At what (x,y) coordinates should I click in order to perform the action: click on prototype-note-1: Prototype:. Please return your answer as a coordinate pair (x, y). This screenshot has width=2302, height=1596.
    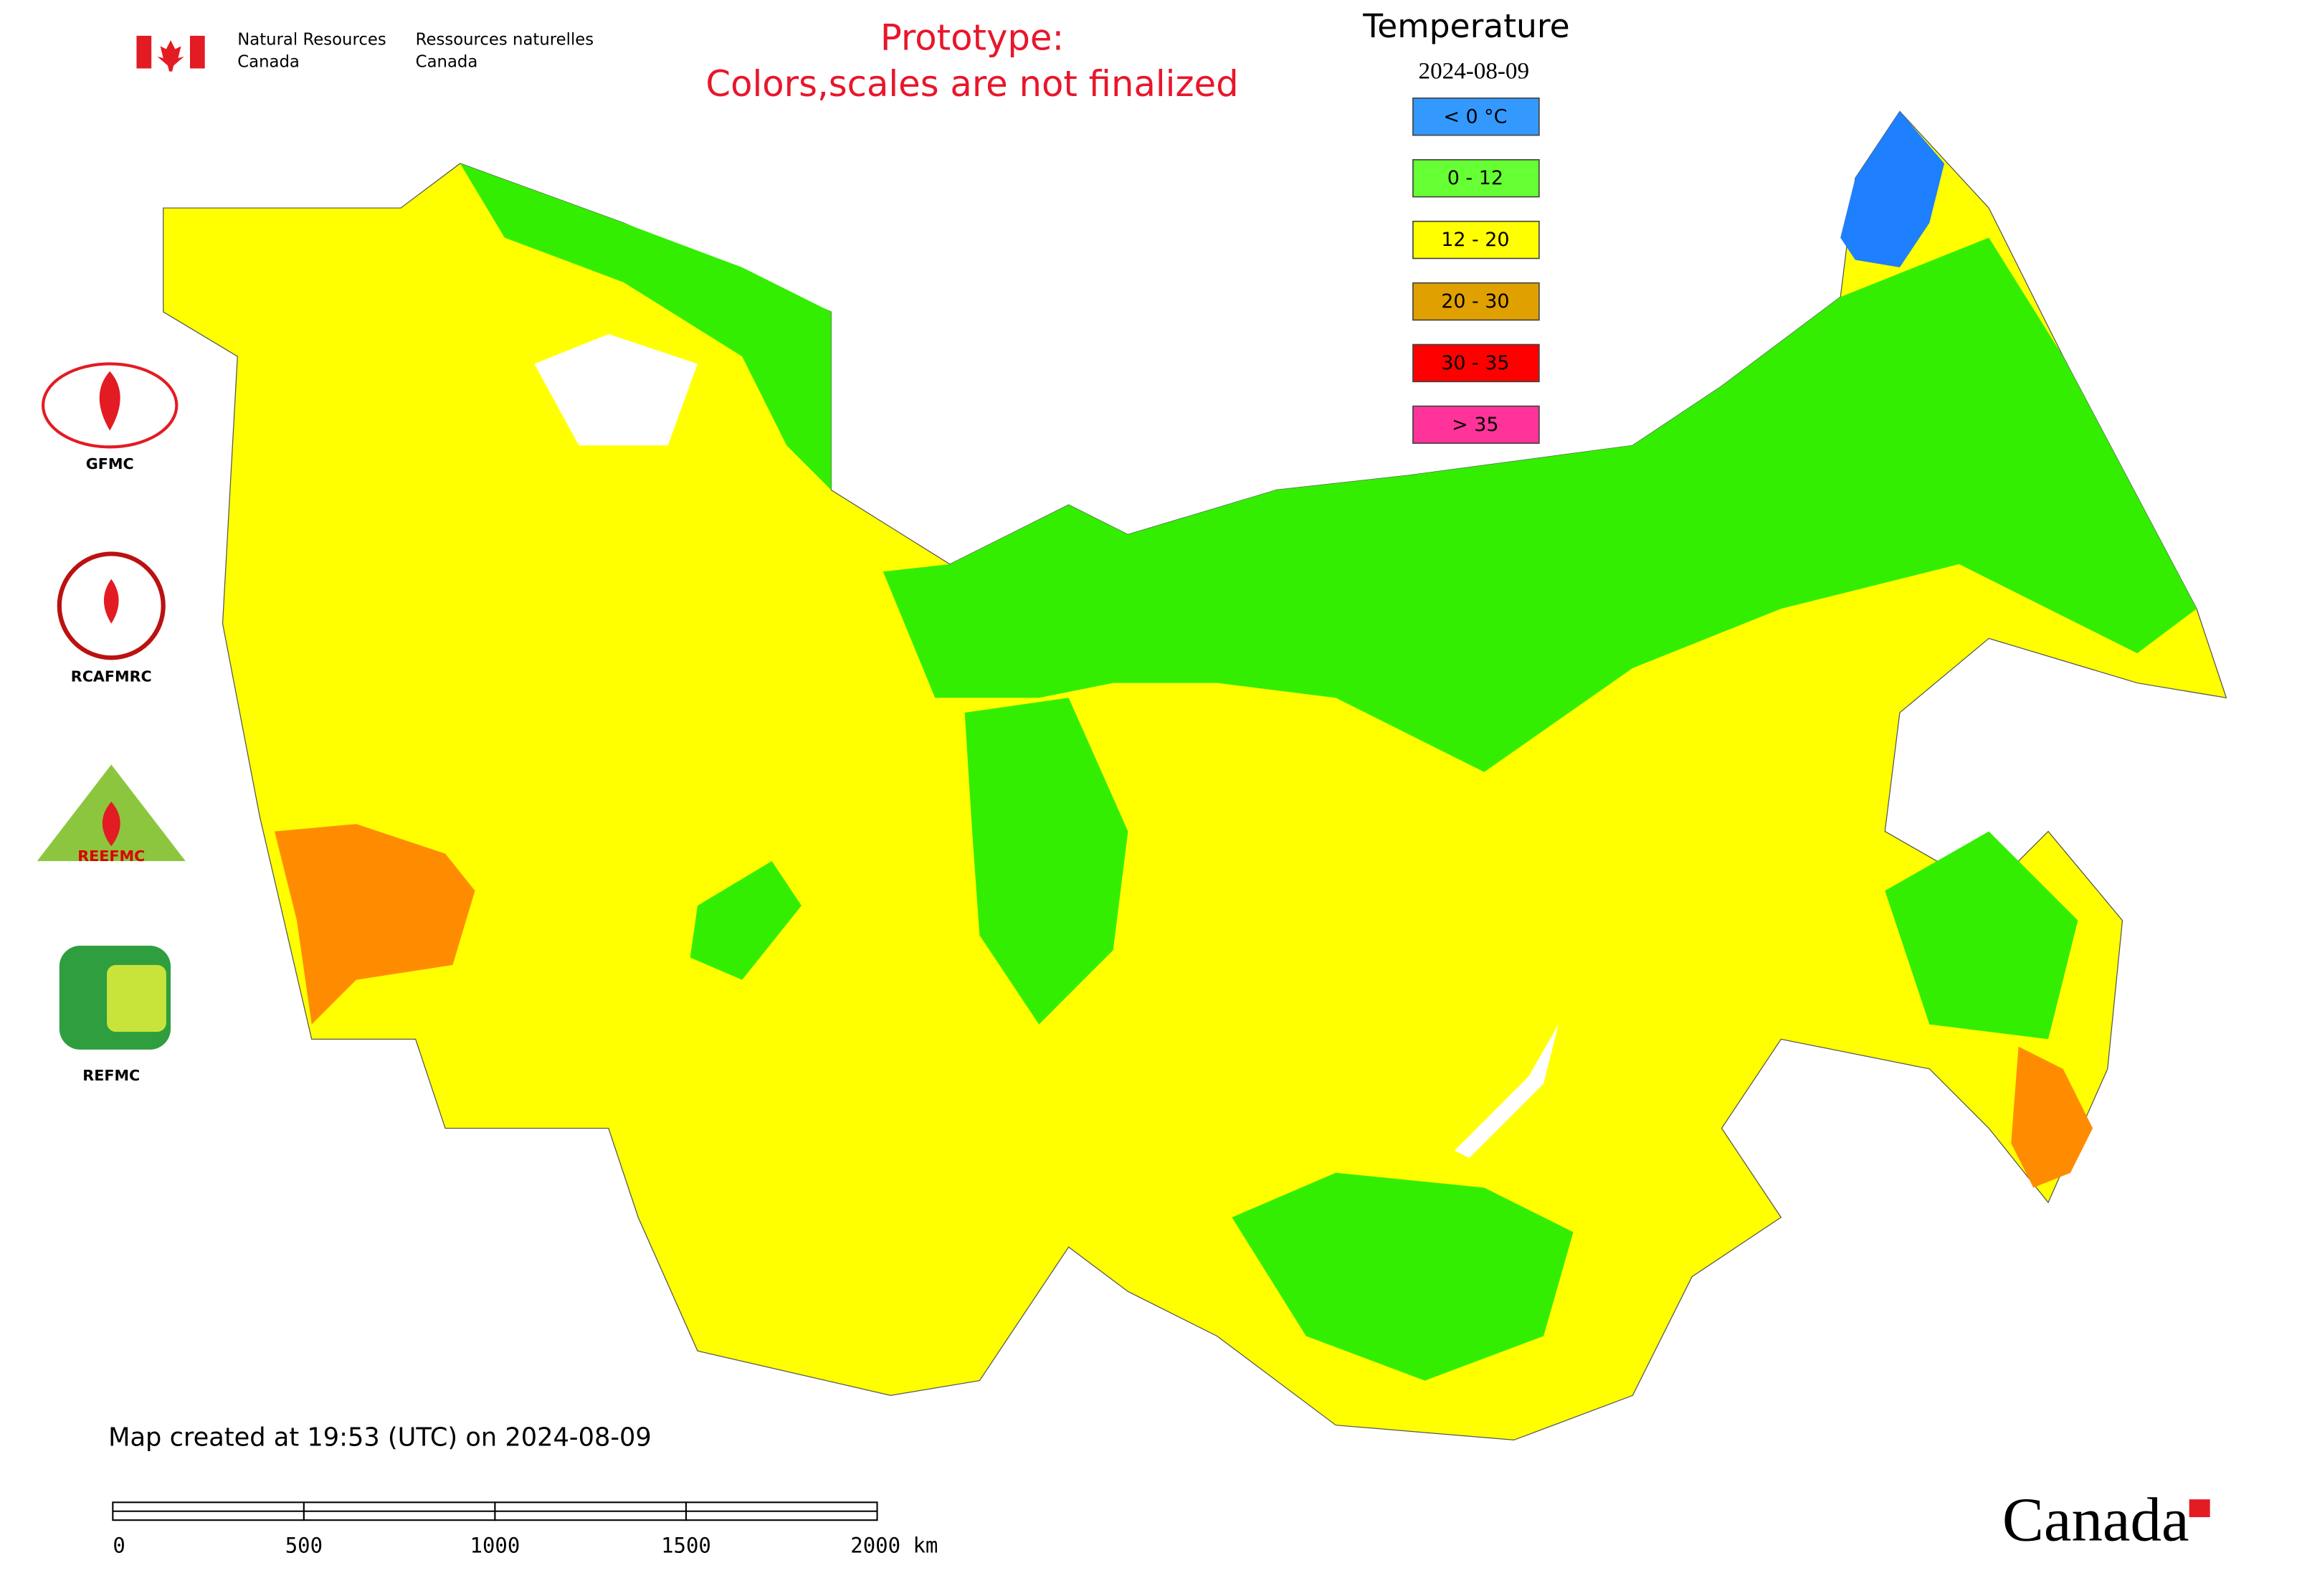
    Looking at the image, I should click on (972, 38).